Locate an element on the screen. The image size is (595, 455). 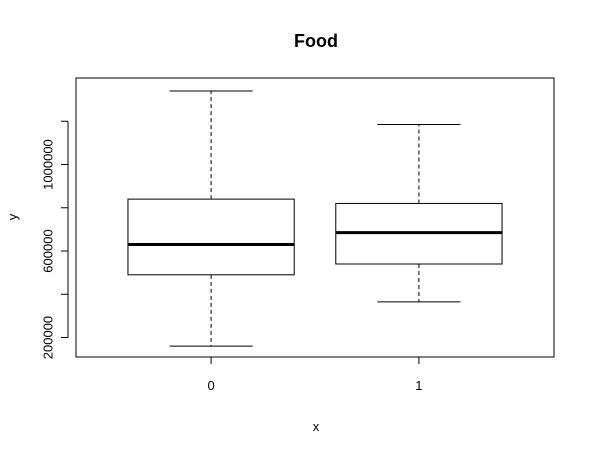
x-tick-label-0: 0 is located at coordinates (210, 385).